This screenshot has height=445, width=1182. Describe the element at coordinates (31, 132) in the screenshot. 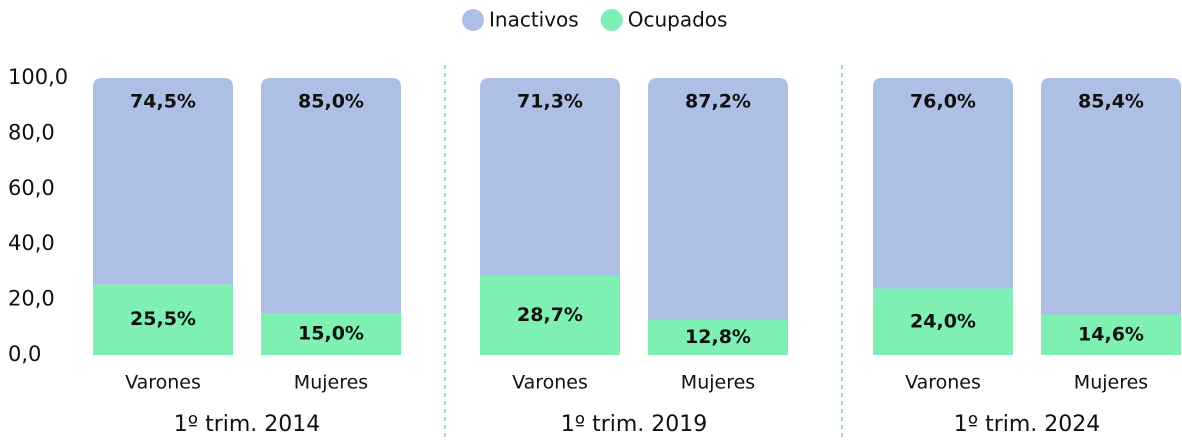

I see `y-tick-label: 80,0` at that location.